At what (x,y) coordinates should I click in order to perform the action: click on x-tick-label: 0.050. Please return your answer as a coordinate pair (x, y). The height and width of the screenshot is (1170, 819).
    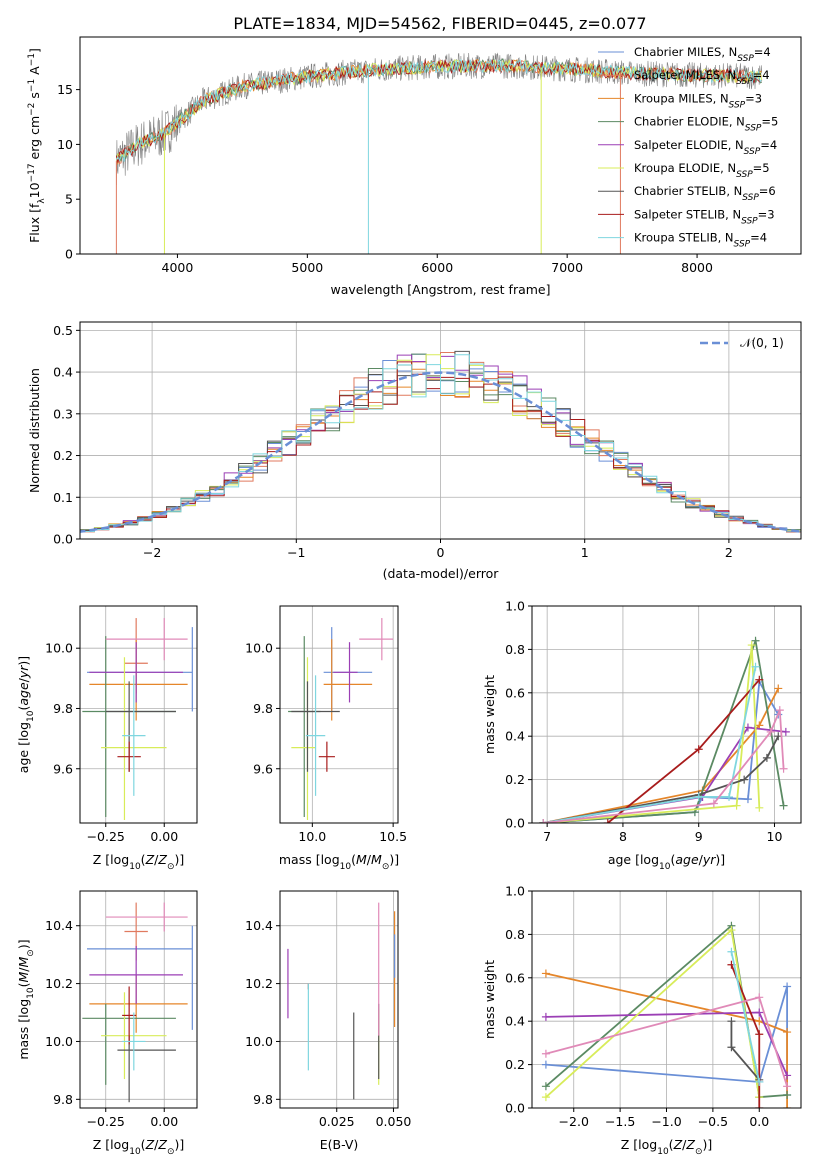
    Looking at the image, I should click on (394, 1121).